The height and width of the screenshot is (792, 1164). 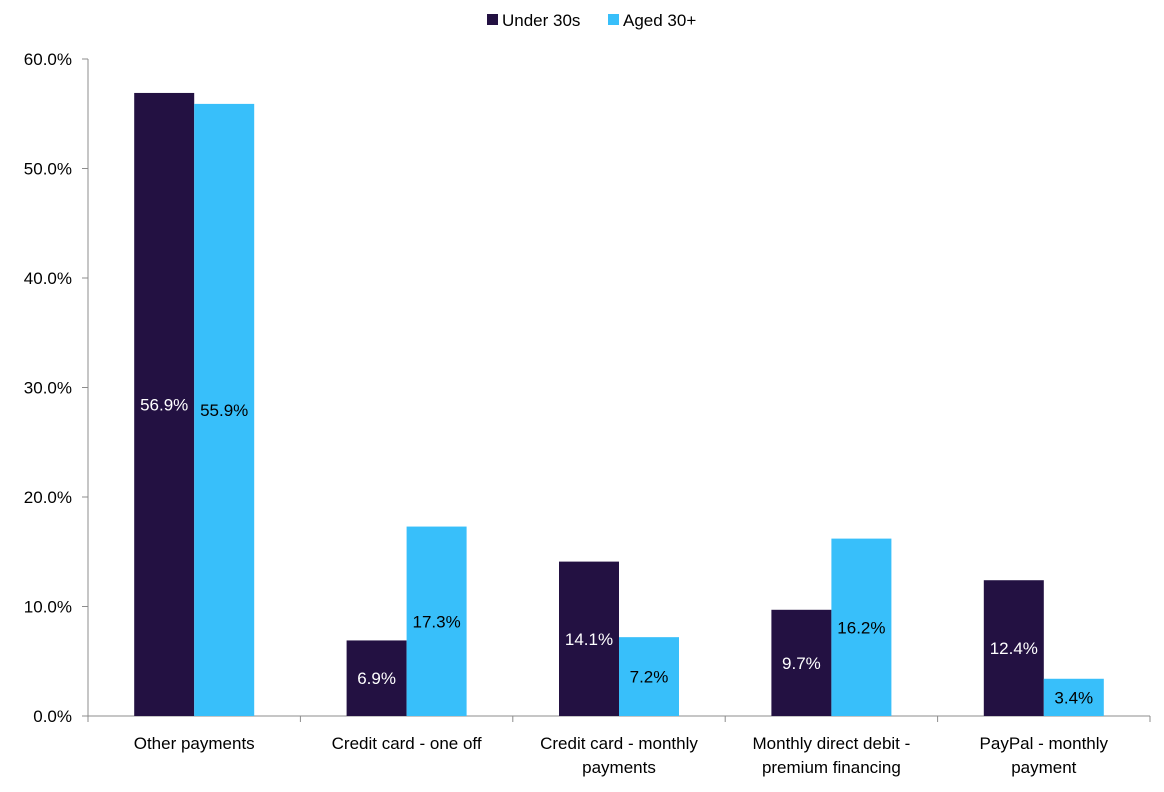 I want to click on data-label-aged-30: 7.2%, so click(x=649, y=677).